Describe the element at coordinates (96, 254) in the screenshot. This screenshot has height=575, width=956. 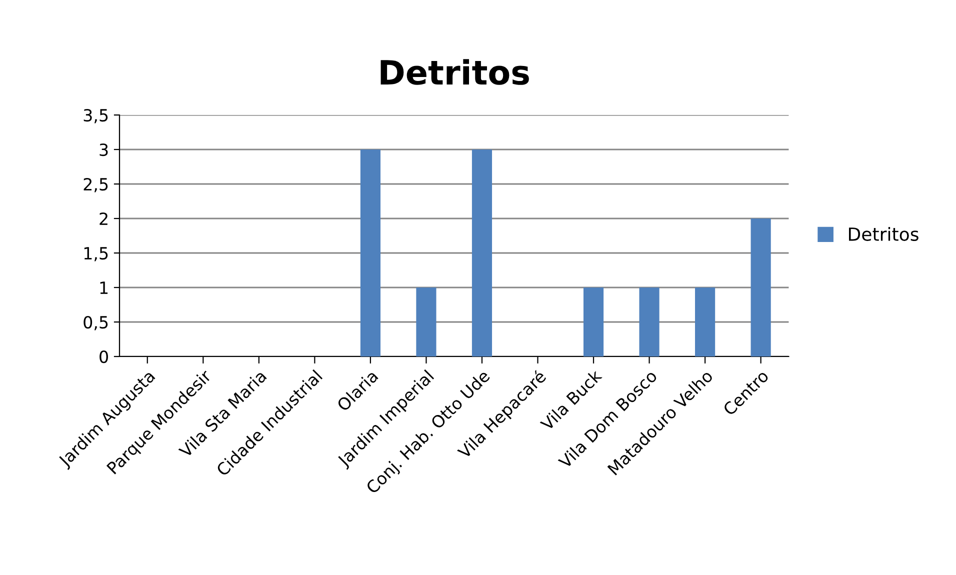
I see `y-tick-label: 1,5` at that location.